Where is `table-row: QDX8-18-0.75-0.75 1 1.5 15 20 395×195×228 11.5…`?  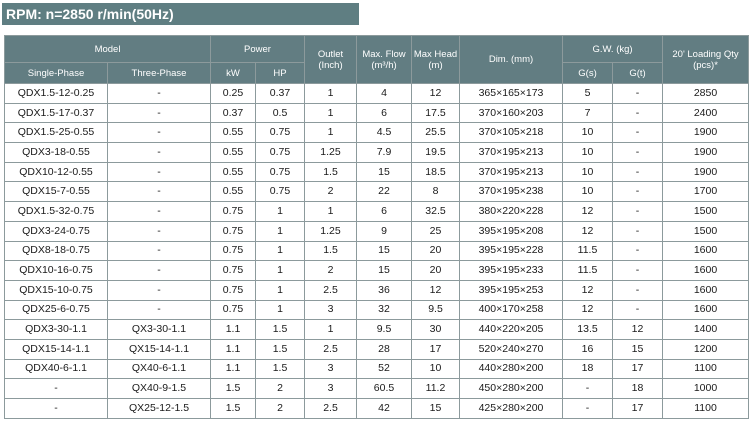 table-row: QDX8-18-0.75-0.75 1 1.5 15 20 395×195×228 11.5… is located at coordinates (376, 251).